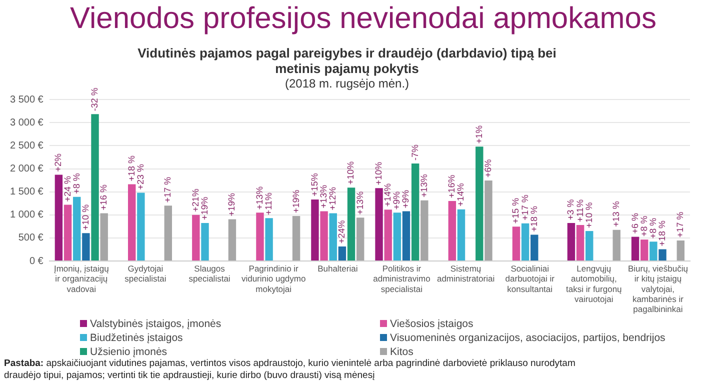  I want to click on y-tick-label: 1 500 €, so click(27, 192).